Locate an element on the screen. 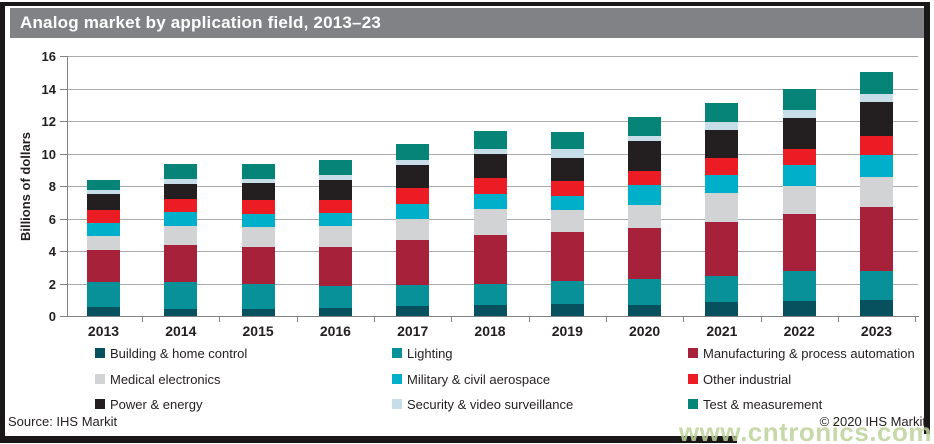  frame-border-top is located at coordinates (465, 4).